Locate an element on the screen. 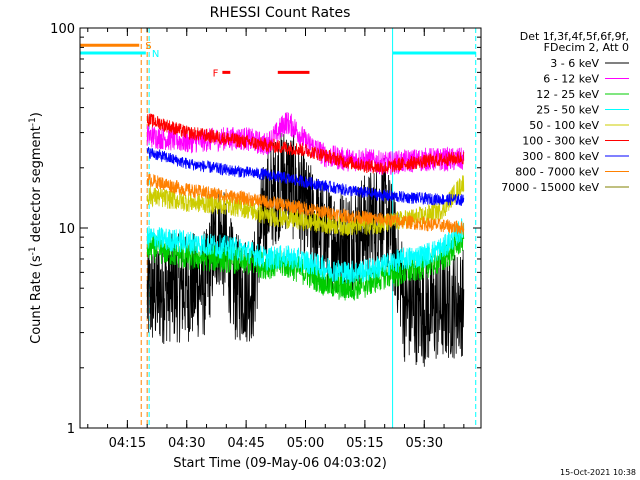 The height and width of the screenshot is (480, 640). annotation-label-n: N is located at coordinates (155, 54).